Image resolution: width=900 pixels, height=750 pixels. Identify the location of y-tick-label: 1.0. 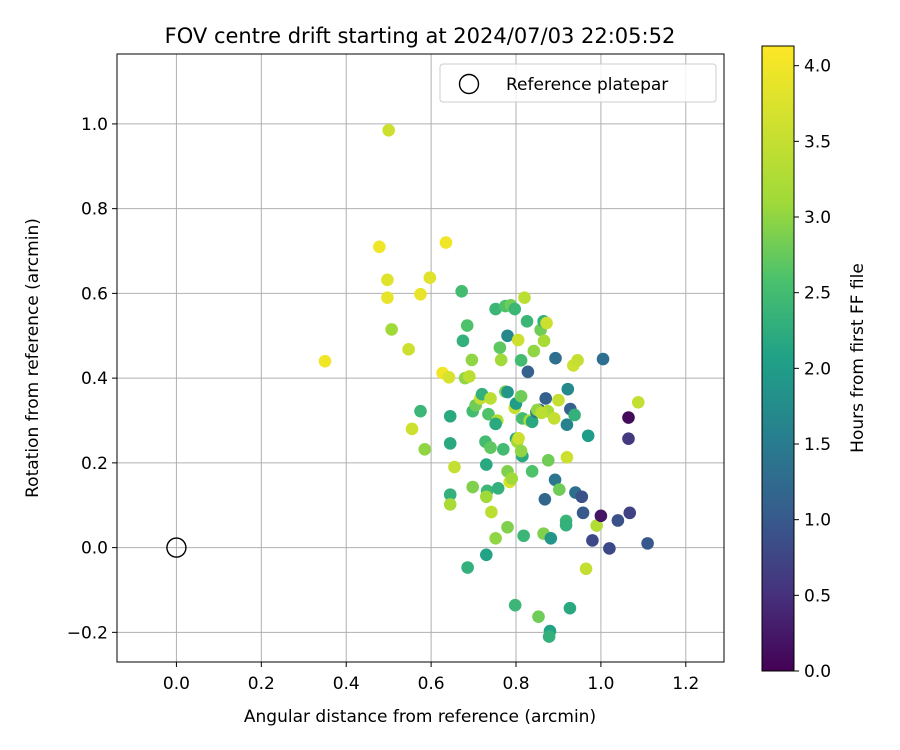
(94, 125).